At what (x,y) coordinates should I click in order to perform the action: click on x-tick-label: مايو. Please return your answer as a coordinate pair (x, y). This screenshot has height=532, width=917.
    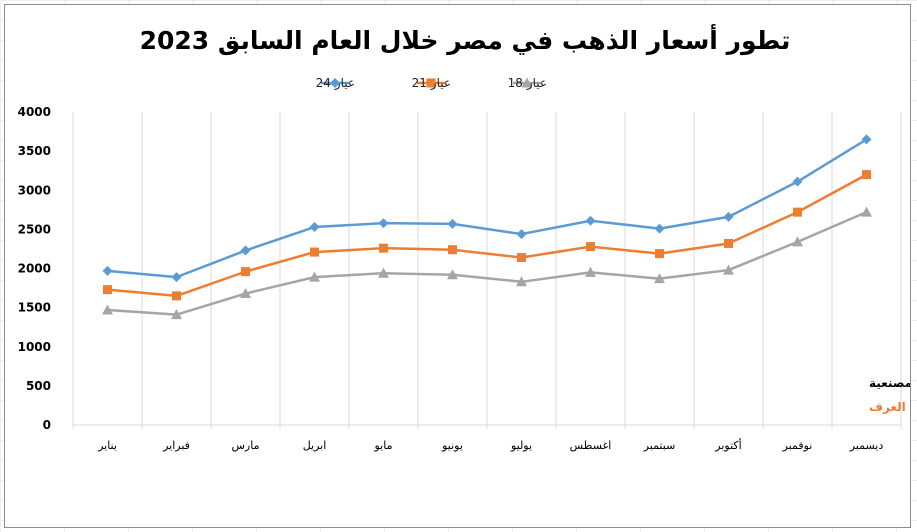
    Looking at the image, I should click on (383, 445).